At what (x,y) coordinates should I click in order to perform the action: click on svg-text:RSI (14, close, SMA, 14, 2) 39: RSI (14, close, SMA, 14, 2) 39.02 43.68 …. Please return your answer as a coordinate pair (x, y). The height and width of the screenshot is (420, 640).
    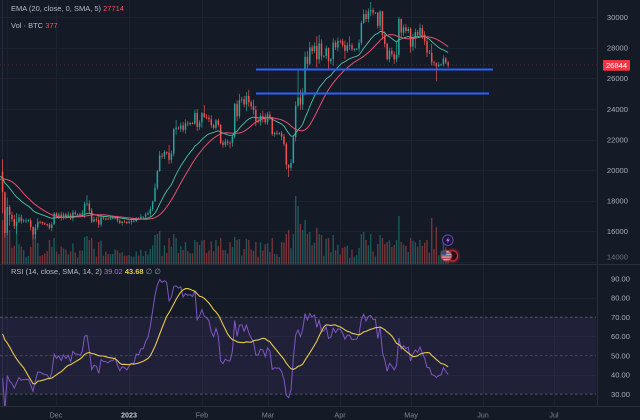
    Looking at the image, I should click on (86, 271).